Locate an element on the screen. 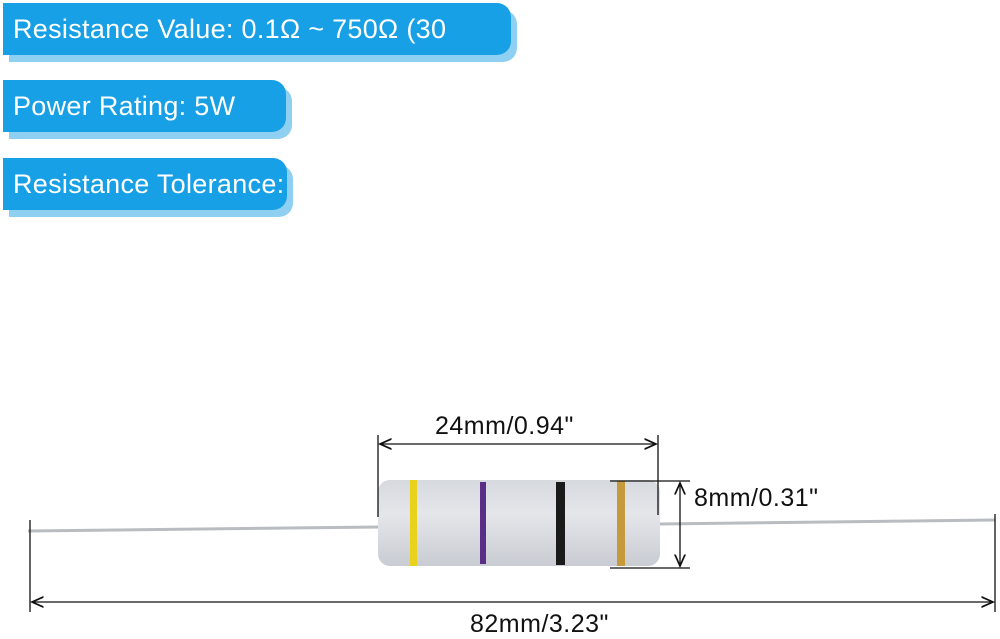 Image resolution: width=1000 pixels, height=639 pixels. body-length-label: 24mm/0.94" is located at coordinates (504, 426).